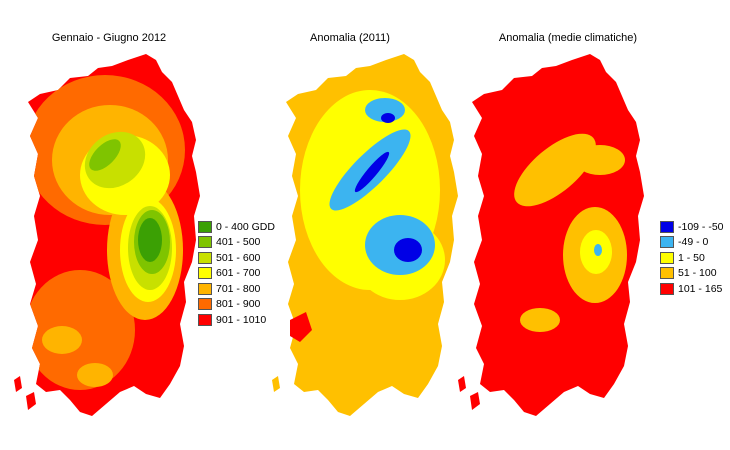 The image size is (730, 450). I want to click on legend-item: -109 - -50, so click(692, 227).